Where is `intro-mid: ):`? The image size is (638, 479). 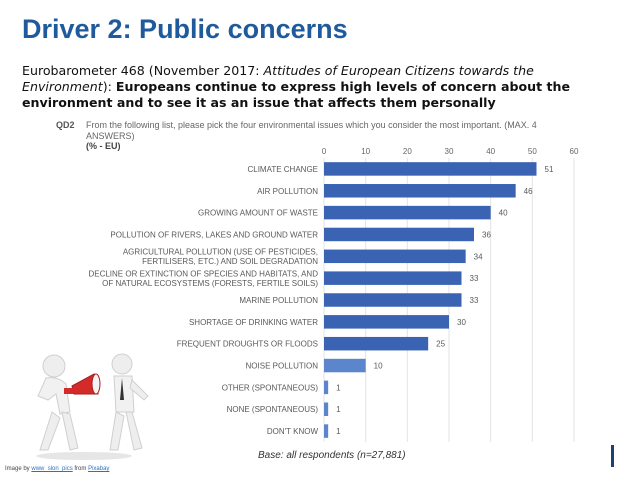 intro-mid: ): is located at coordinates (109, 86).